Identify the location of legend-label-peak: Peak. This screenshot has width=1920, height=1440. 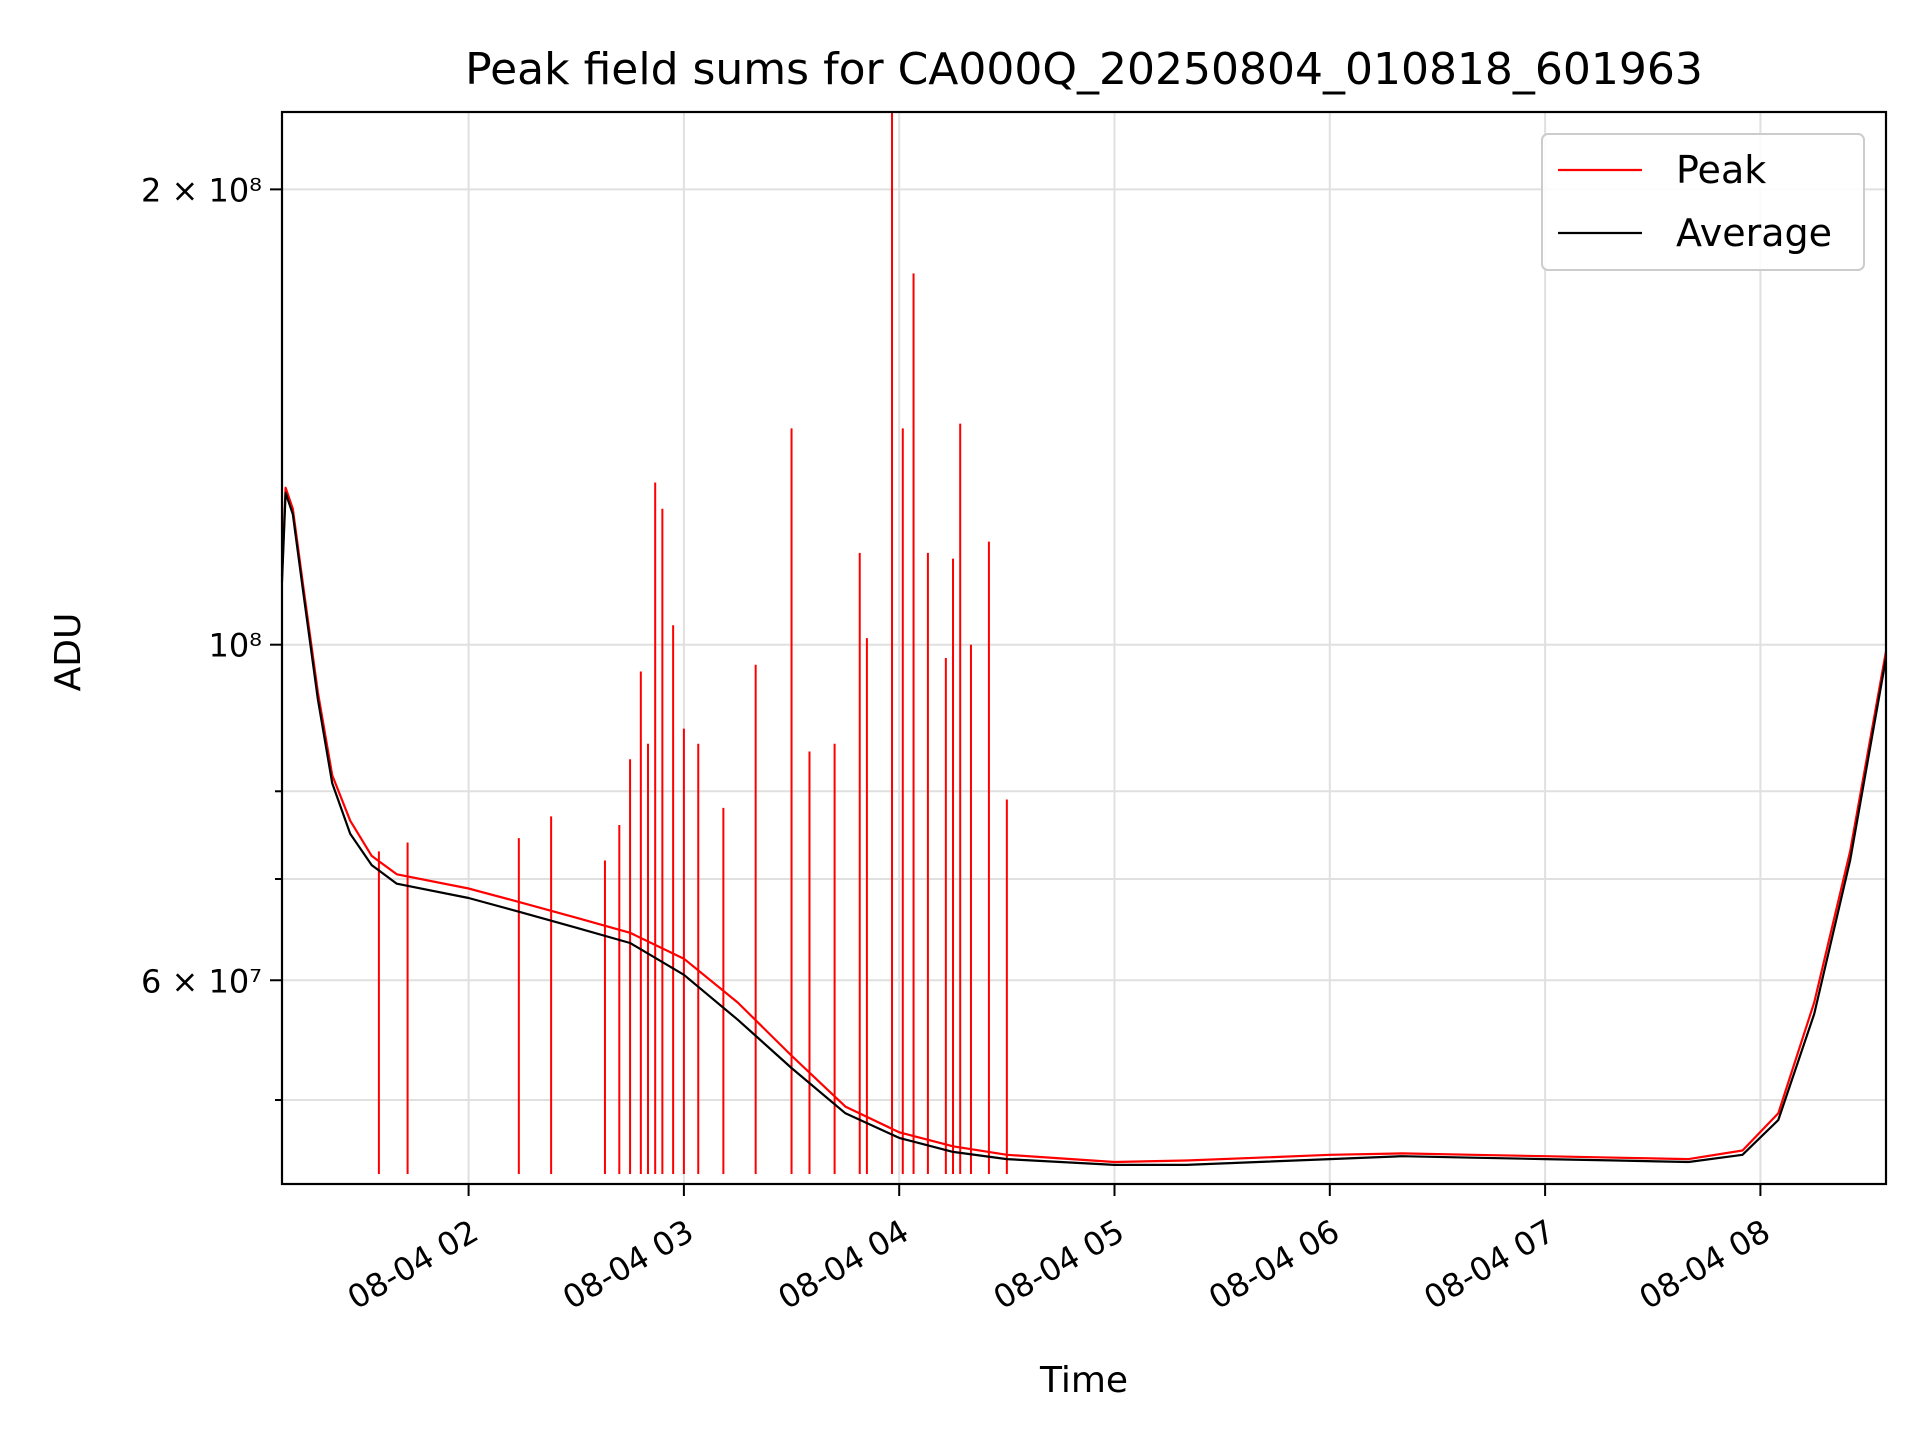
(1721, 170).